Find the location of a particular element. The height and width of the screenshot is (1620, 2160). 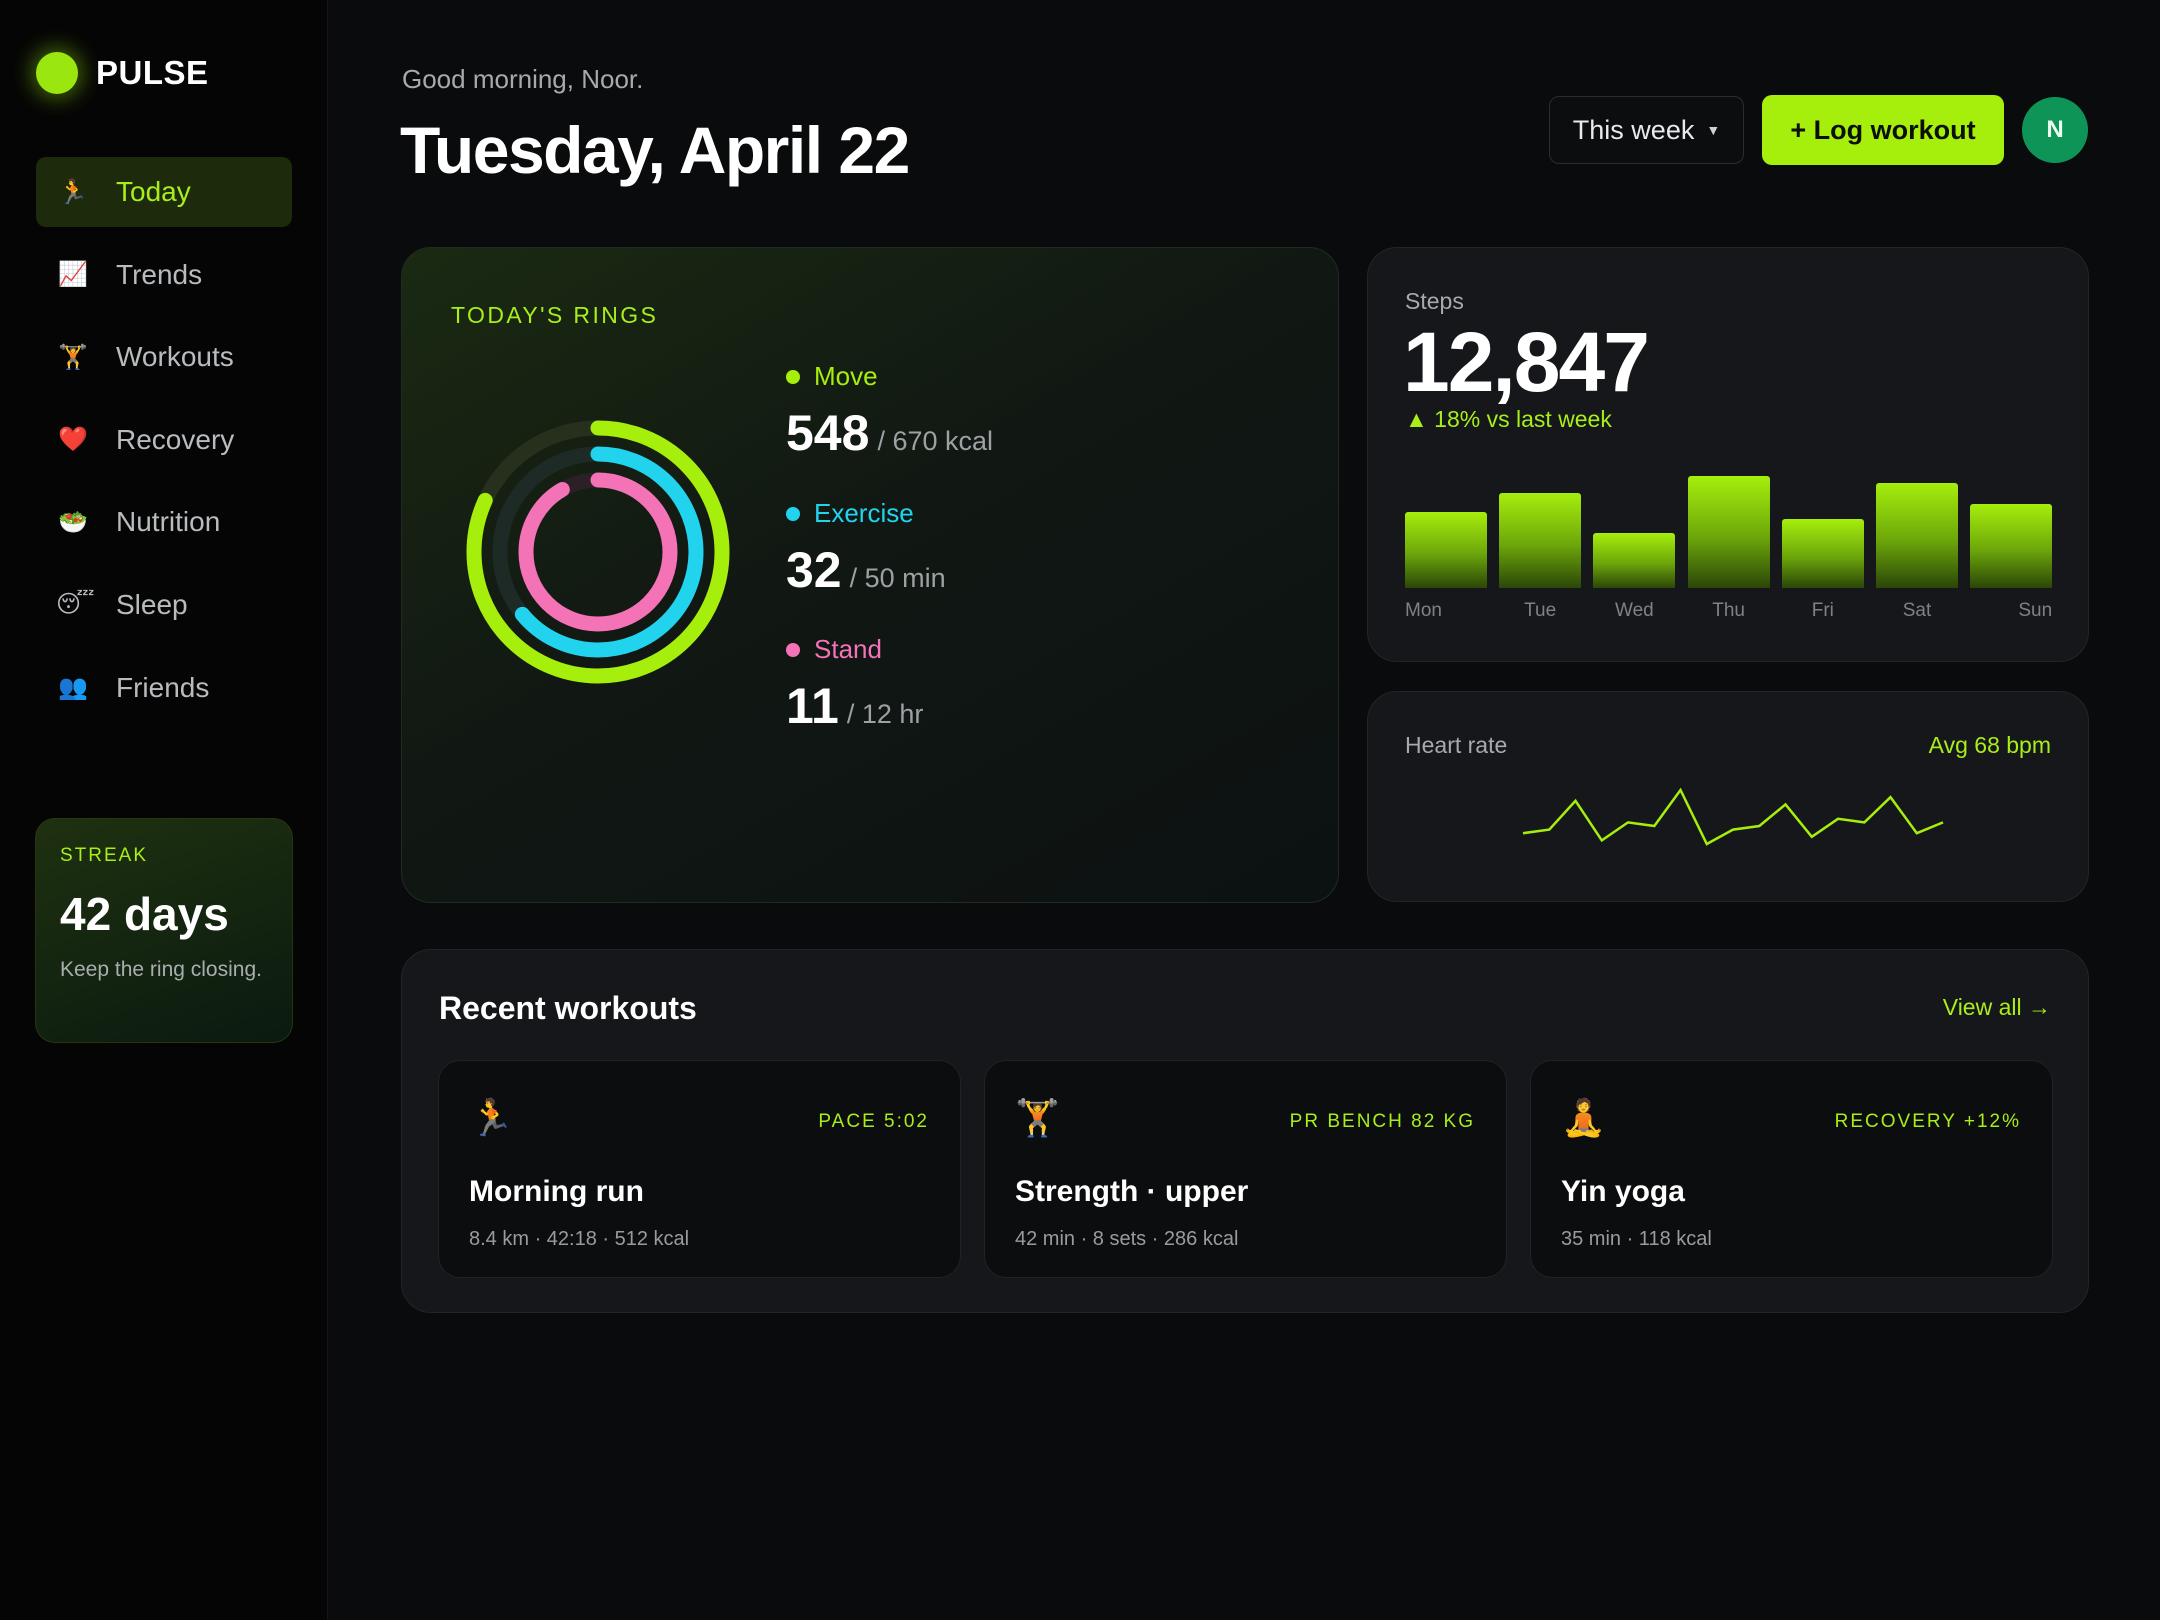

heart-rate-avg: Avg 68 bpm is located at coordinates (1989, 745).